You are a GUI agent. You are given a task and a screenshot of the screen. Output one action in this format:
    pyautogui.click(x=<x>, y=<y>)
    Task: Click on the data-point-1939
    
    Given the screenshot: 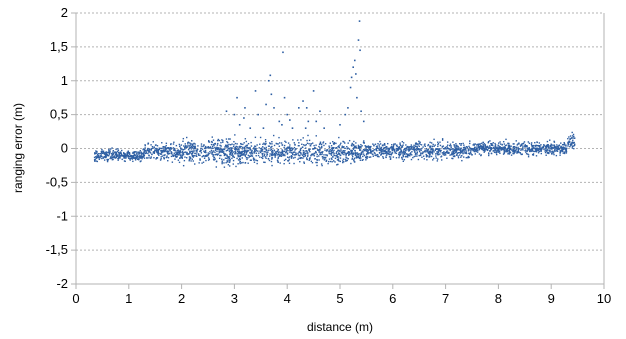 What is the action you would take?
    pyautogui.click(x=466, y=153)
    